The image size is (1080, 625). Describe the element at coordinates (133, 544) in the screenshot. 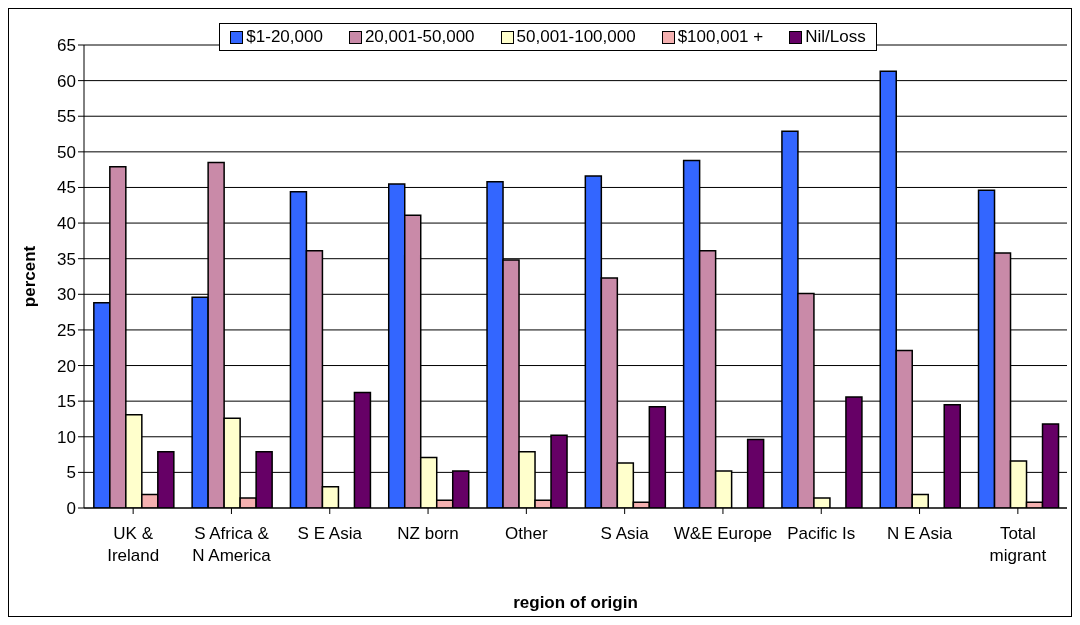

I see `x-tick-label: UK & Ireland` at that location.